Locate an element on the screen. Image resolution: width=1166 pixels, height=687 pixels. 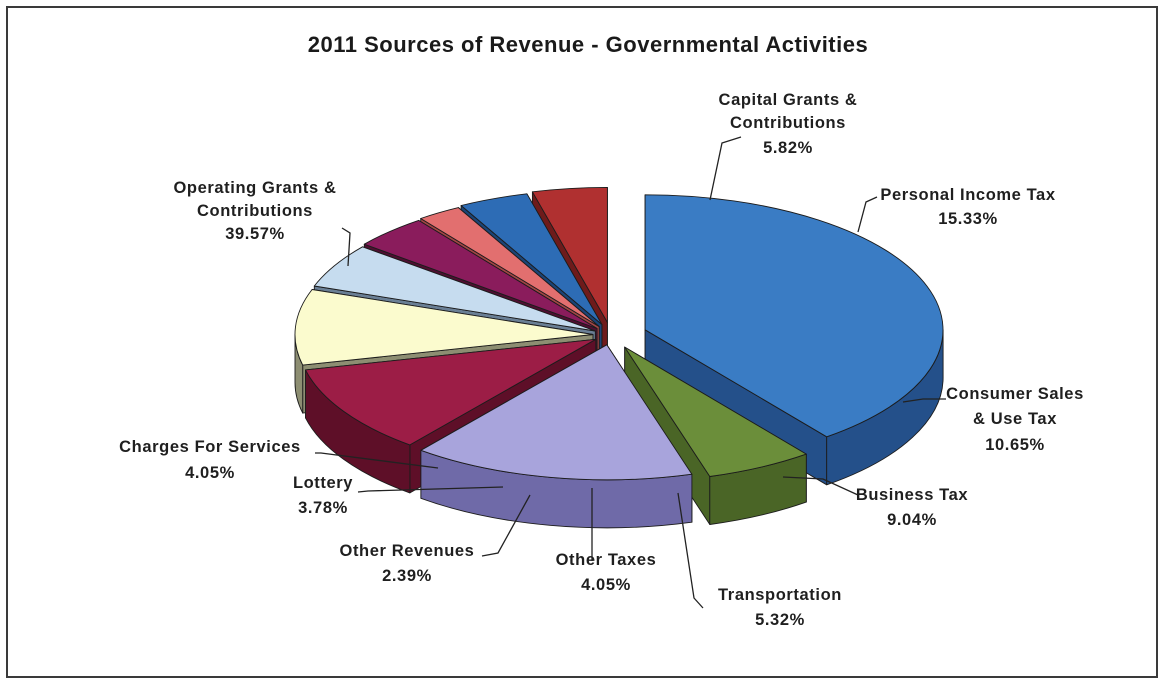
data-label-value-otherrev: 2.39% is located at coordinates (407, 576).